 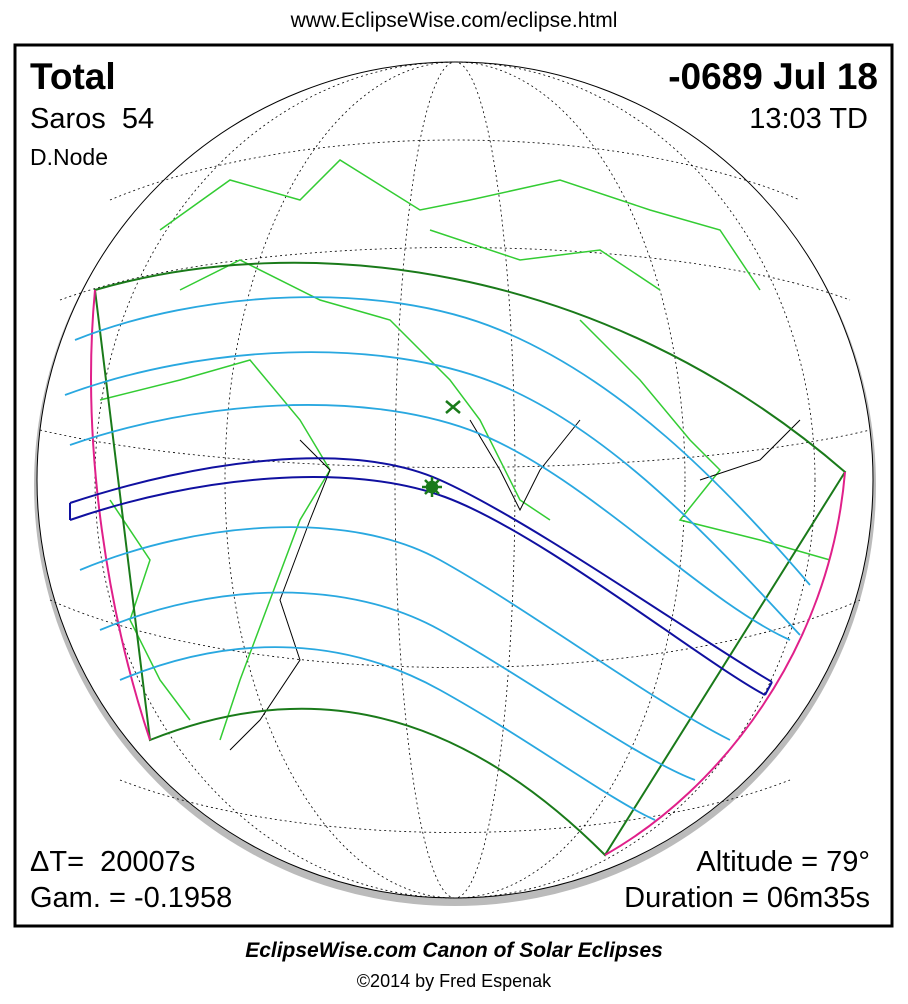 What do you see at coordinates (131, 898) in the screenshot?
I see `gamma: Gam. = -0.1958` at bounding box center [131, 898].